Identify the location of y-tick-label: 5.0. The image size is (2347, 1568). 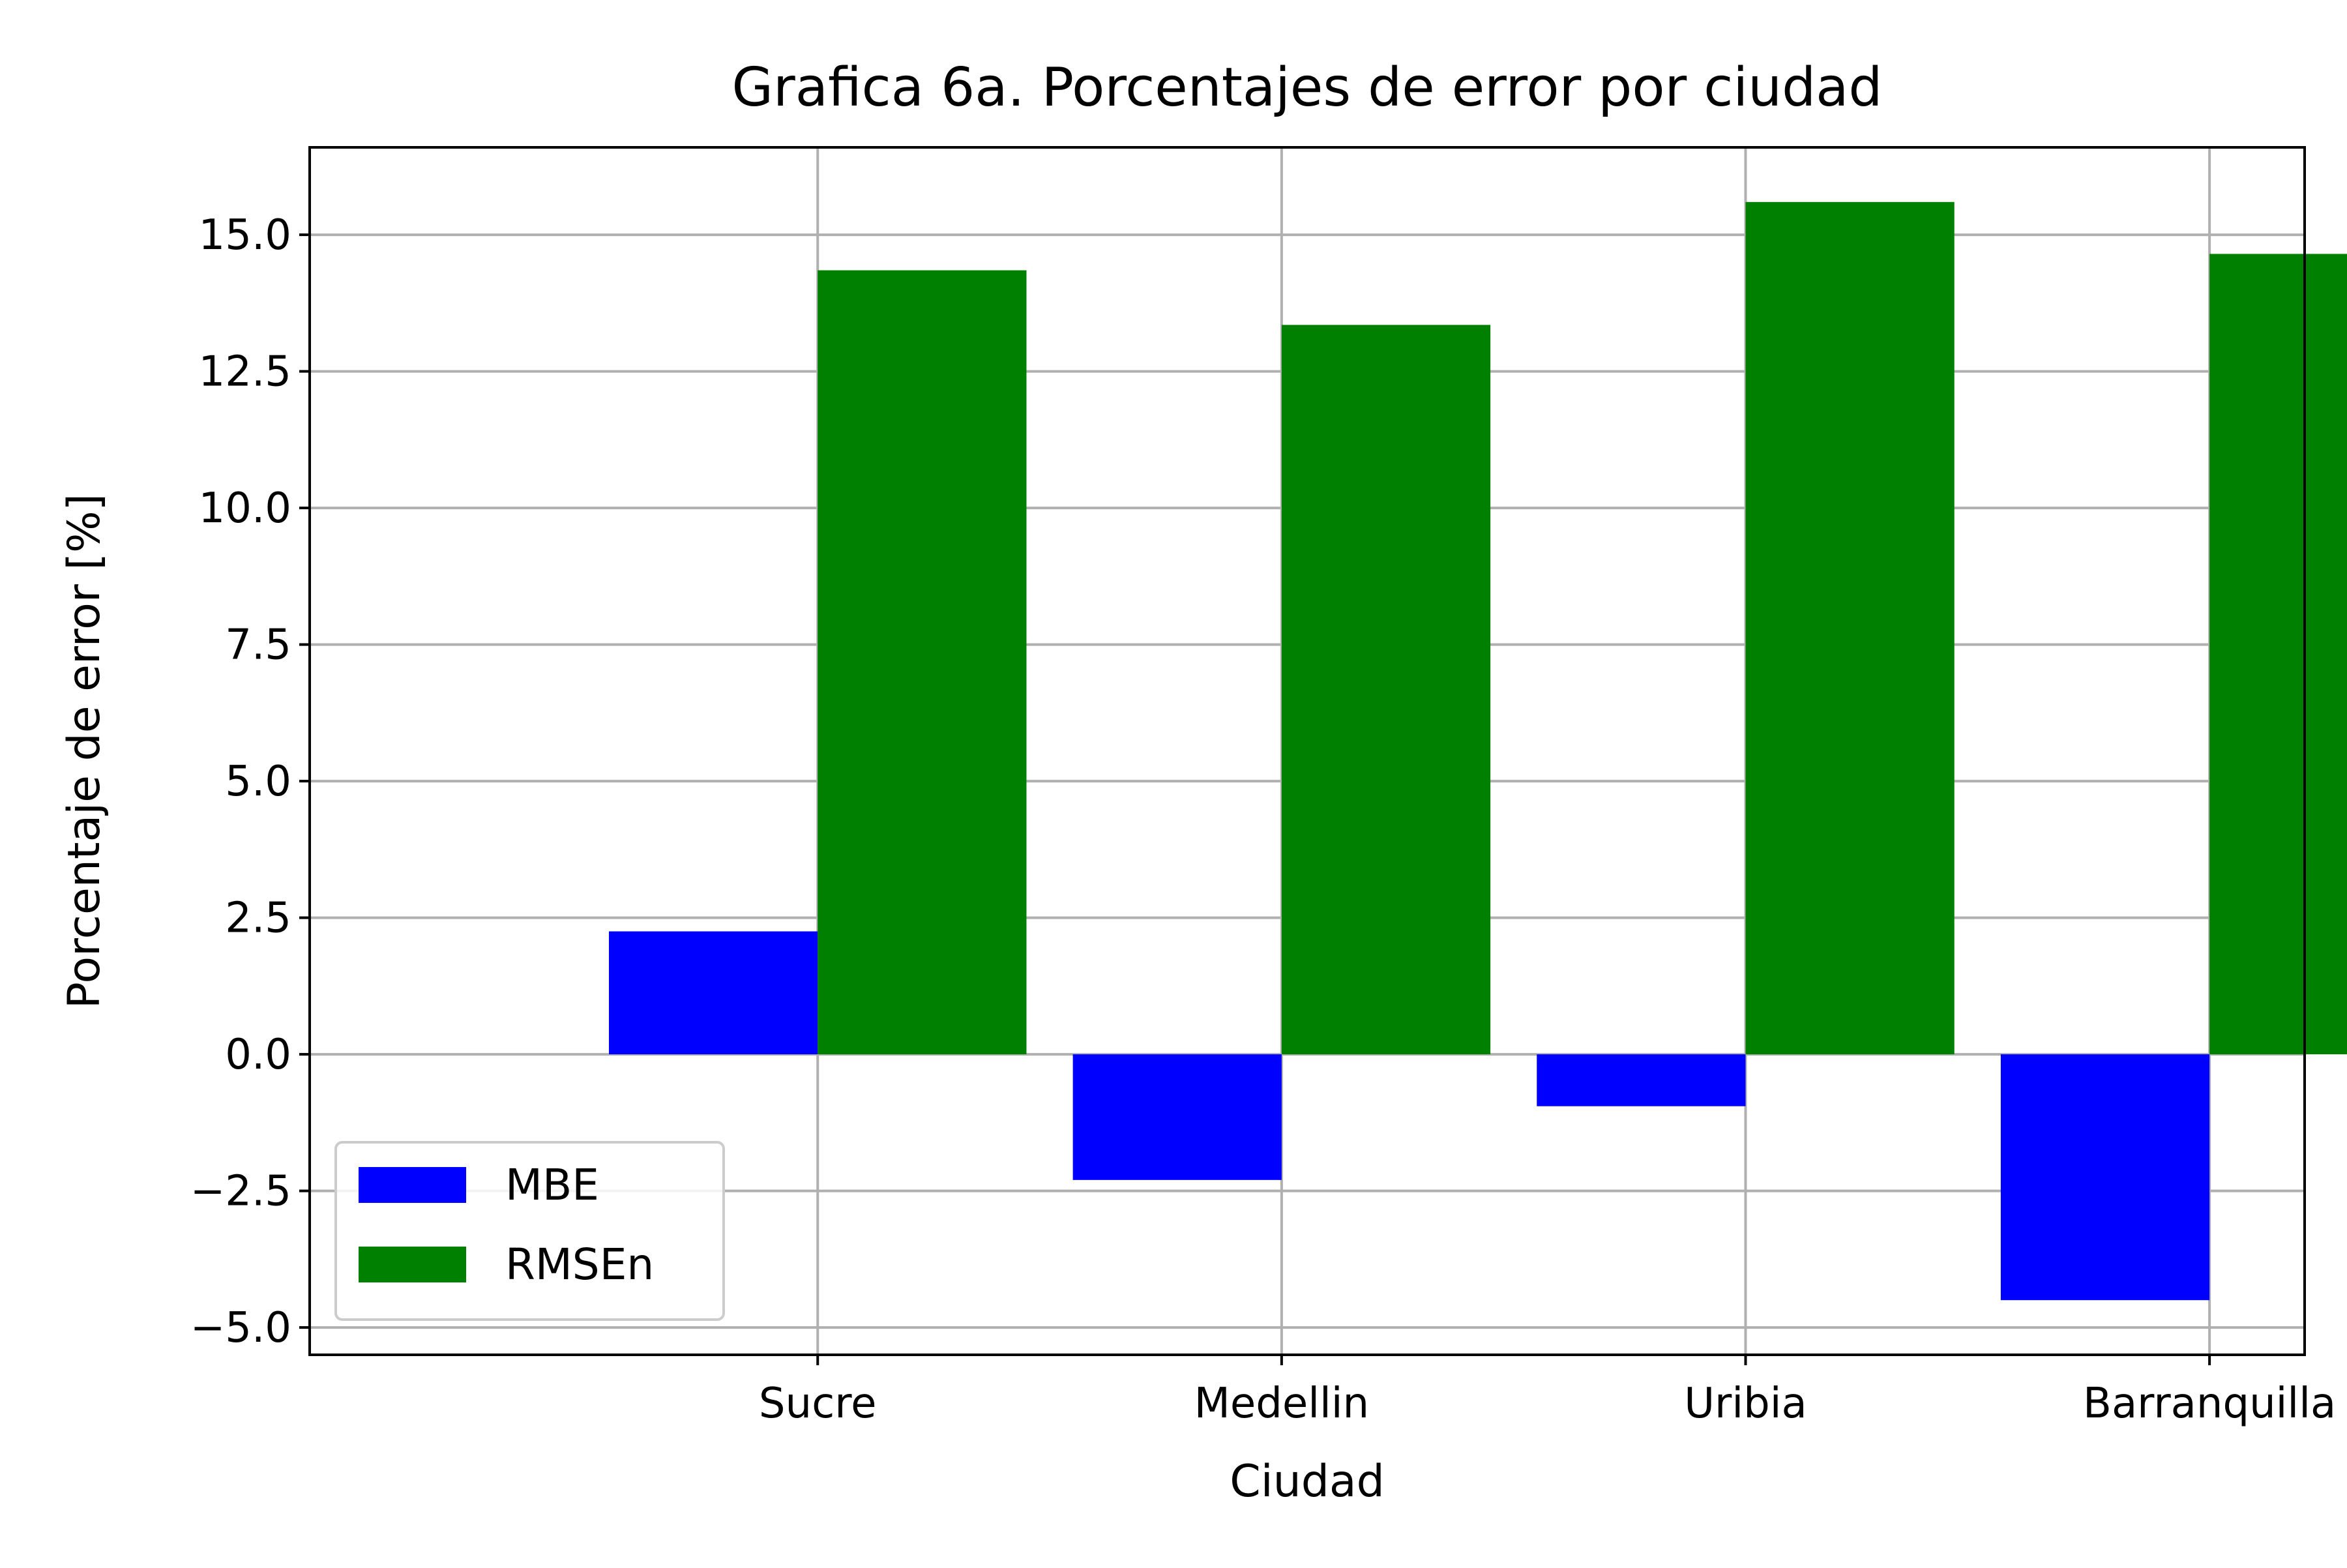
(258, 782).